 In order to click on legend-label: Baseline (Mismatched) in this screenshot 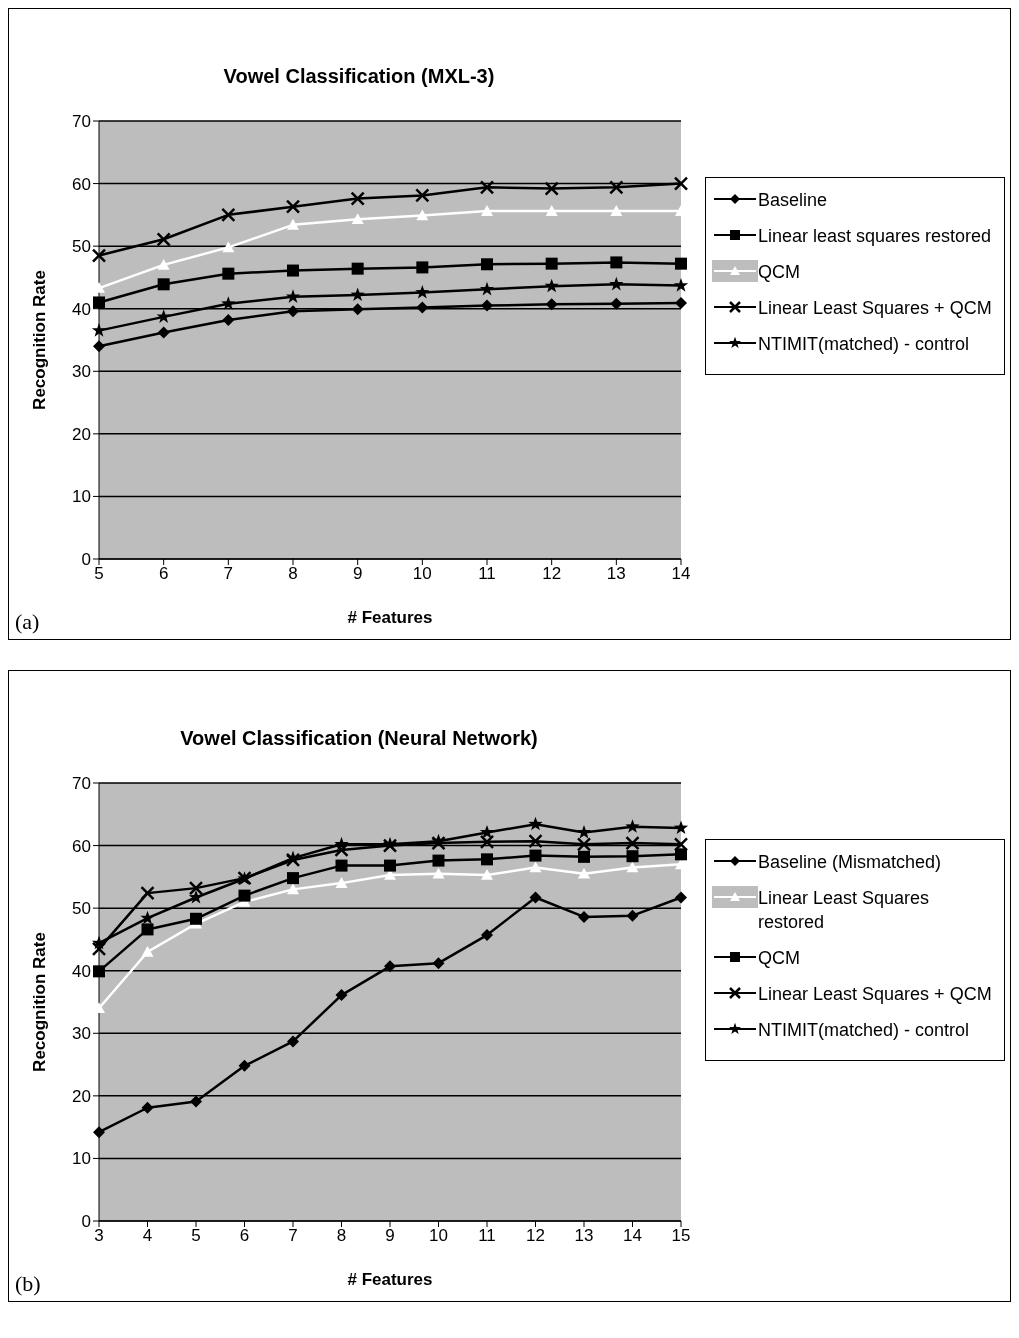, I will do `click(850, 862)`.